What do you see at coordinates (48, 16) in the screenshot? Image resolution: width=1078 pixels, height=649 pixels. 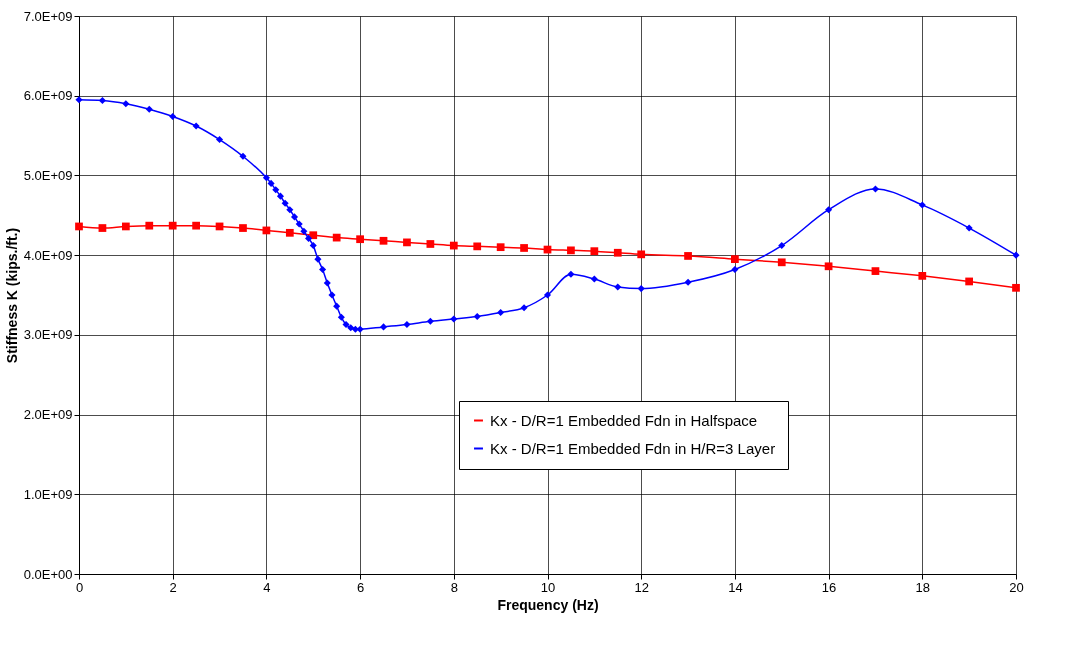 I see `y-tick-label: 7.0E+09` at bounding box center [48, 16].